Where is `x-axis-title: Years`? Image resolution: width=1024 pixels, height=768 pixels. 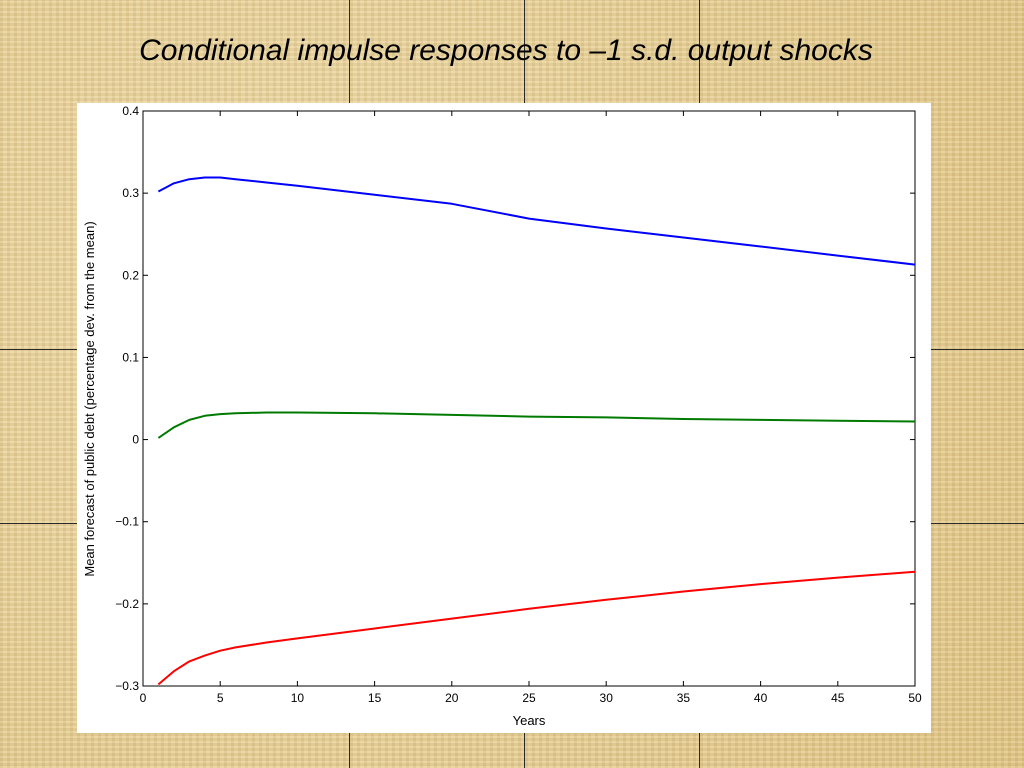 x-axis-title: Years is located at coordinates (529, 720).